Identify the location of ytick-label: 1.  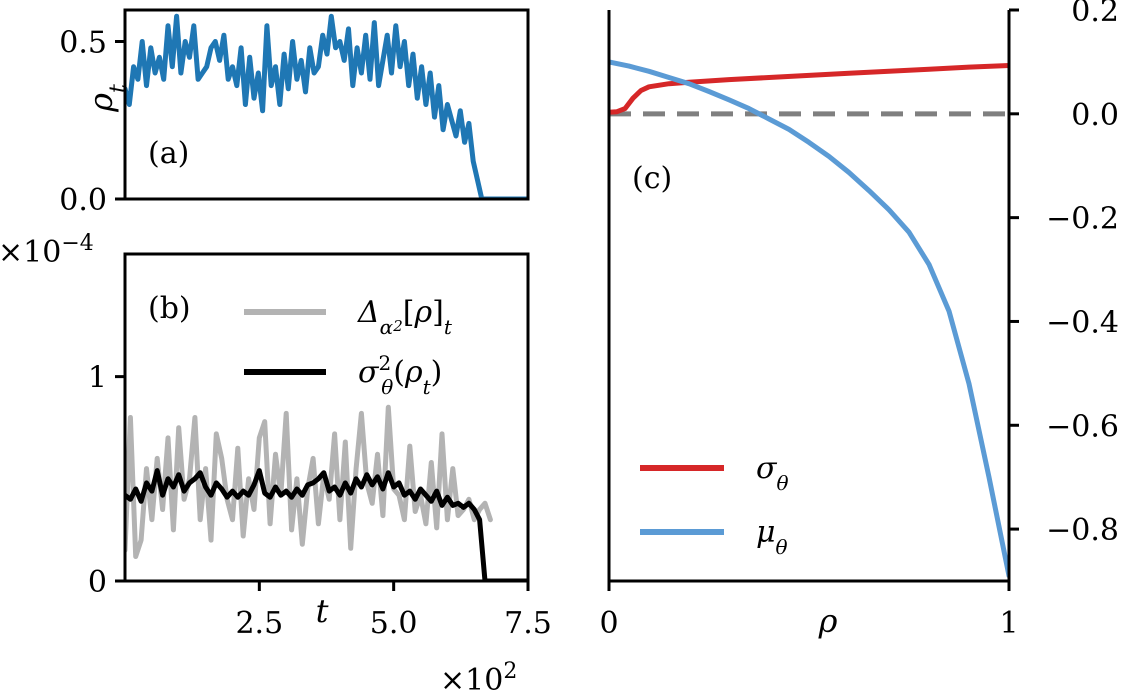
(97, 378).